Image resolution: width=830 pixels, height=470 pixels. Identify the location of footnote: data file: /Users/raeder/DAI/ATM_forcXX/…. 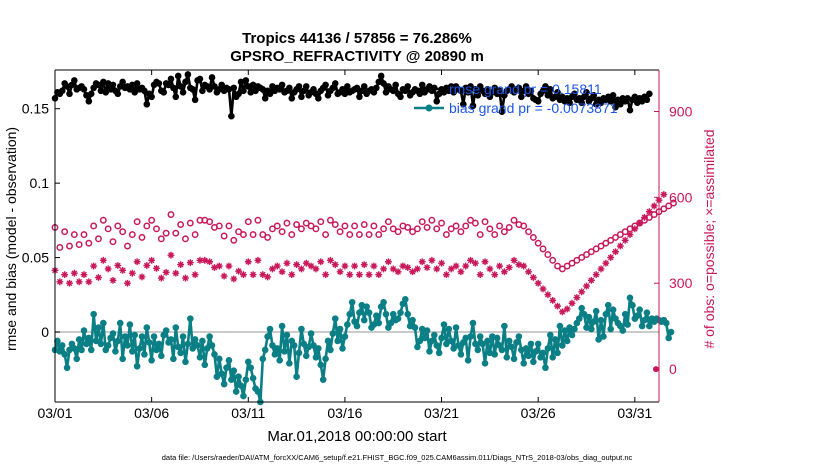
(397, 457).